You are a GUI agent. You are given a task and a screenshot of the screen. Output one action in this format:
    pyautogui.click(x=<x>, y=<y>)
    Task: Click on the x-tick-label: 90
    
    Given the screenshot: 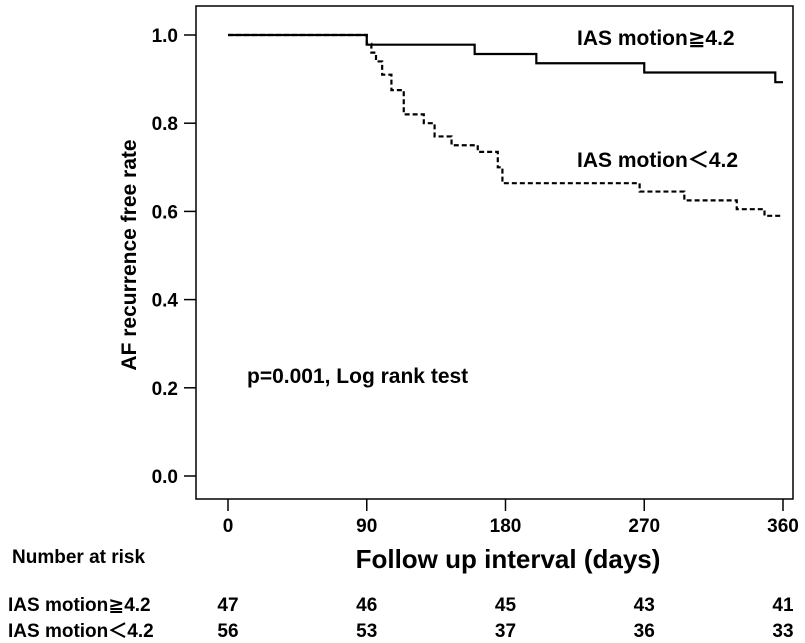 What is the action you would take?
    pyautogui.click(x=366, y=526)
    